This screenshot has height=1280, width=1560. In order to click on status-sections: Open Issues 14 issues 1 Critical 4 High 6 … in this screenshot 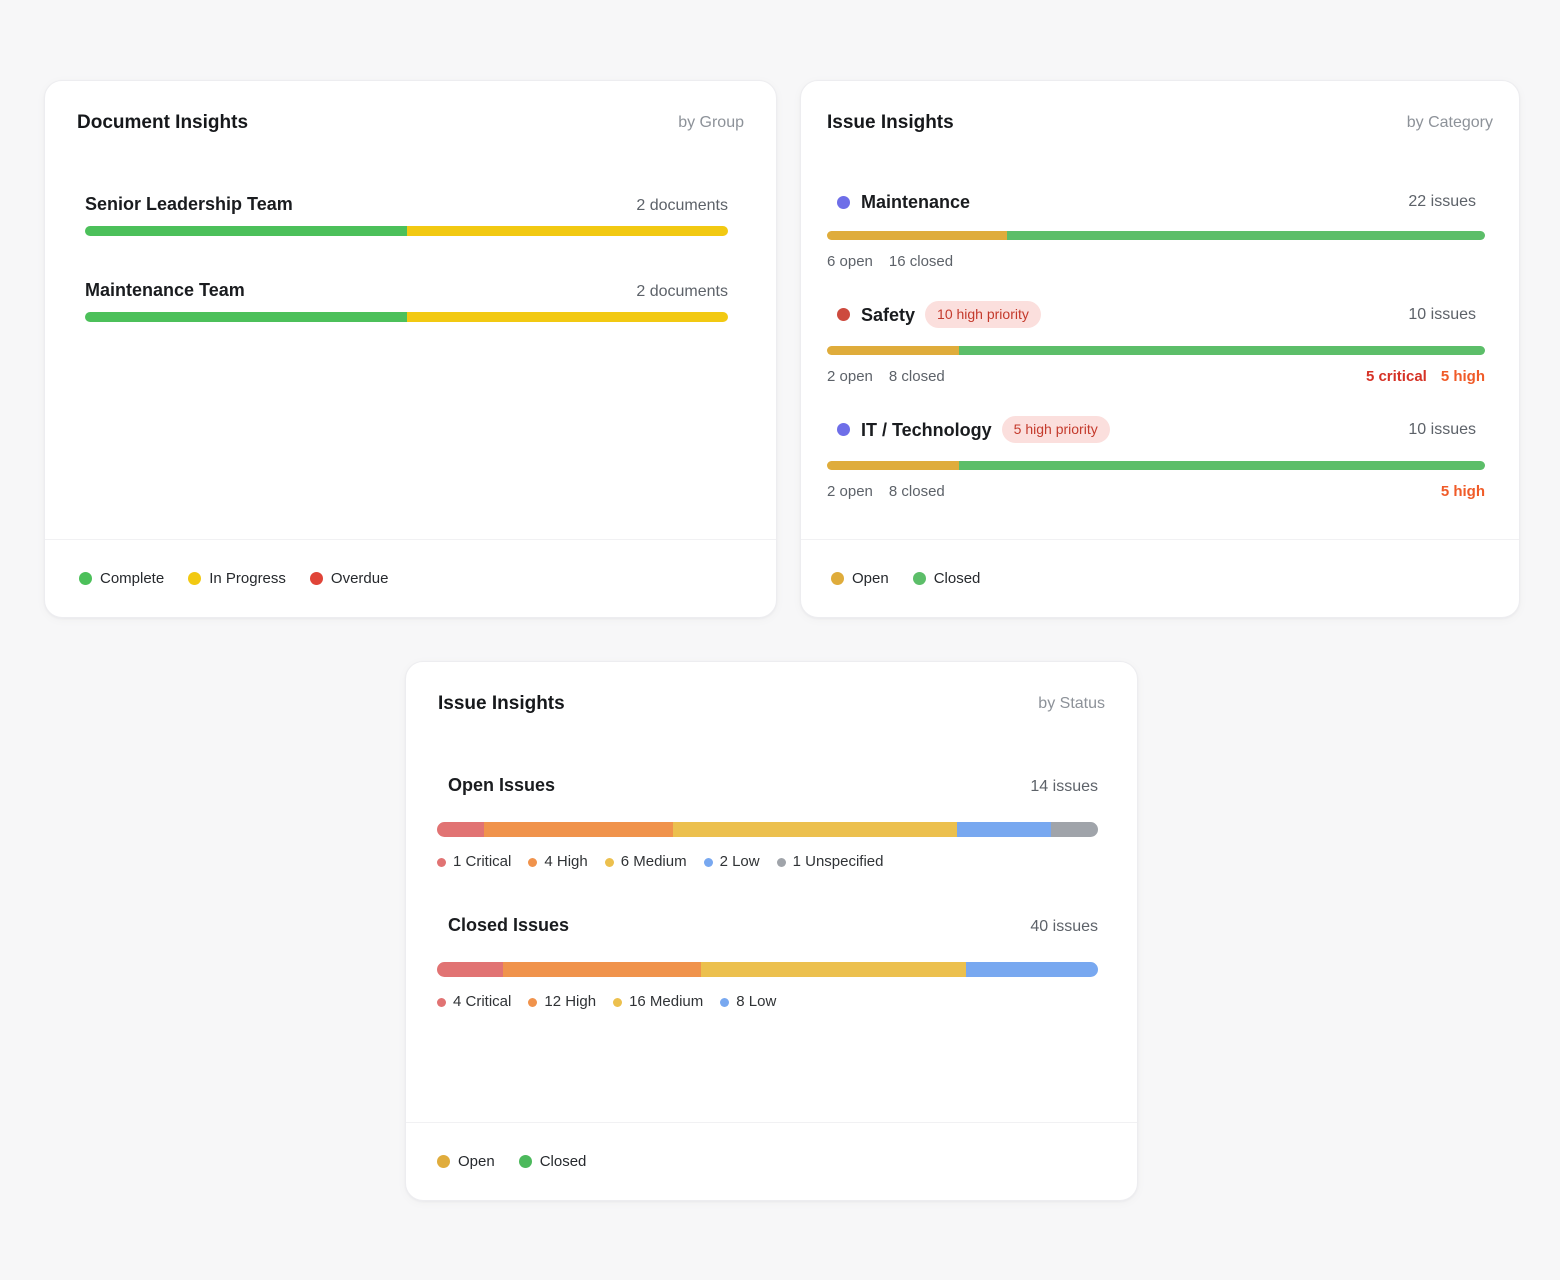, I will do `click(771, 892)`.